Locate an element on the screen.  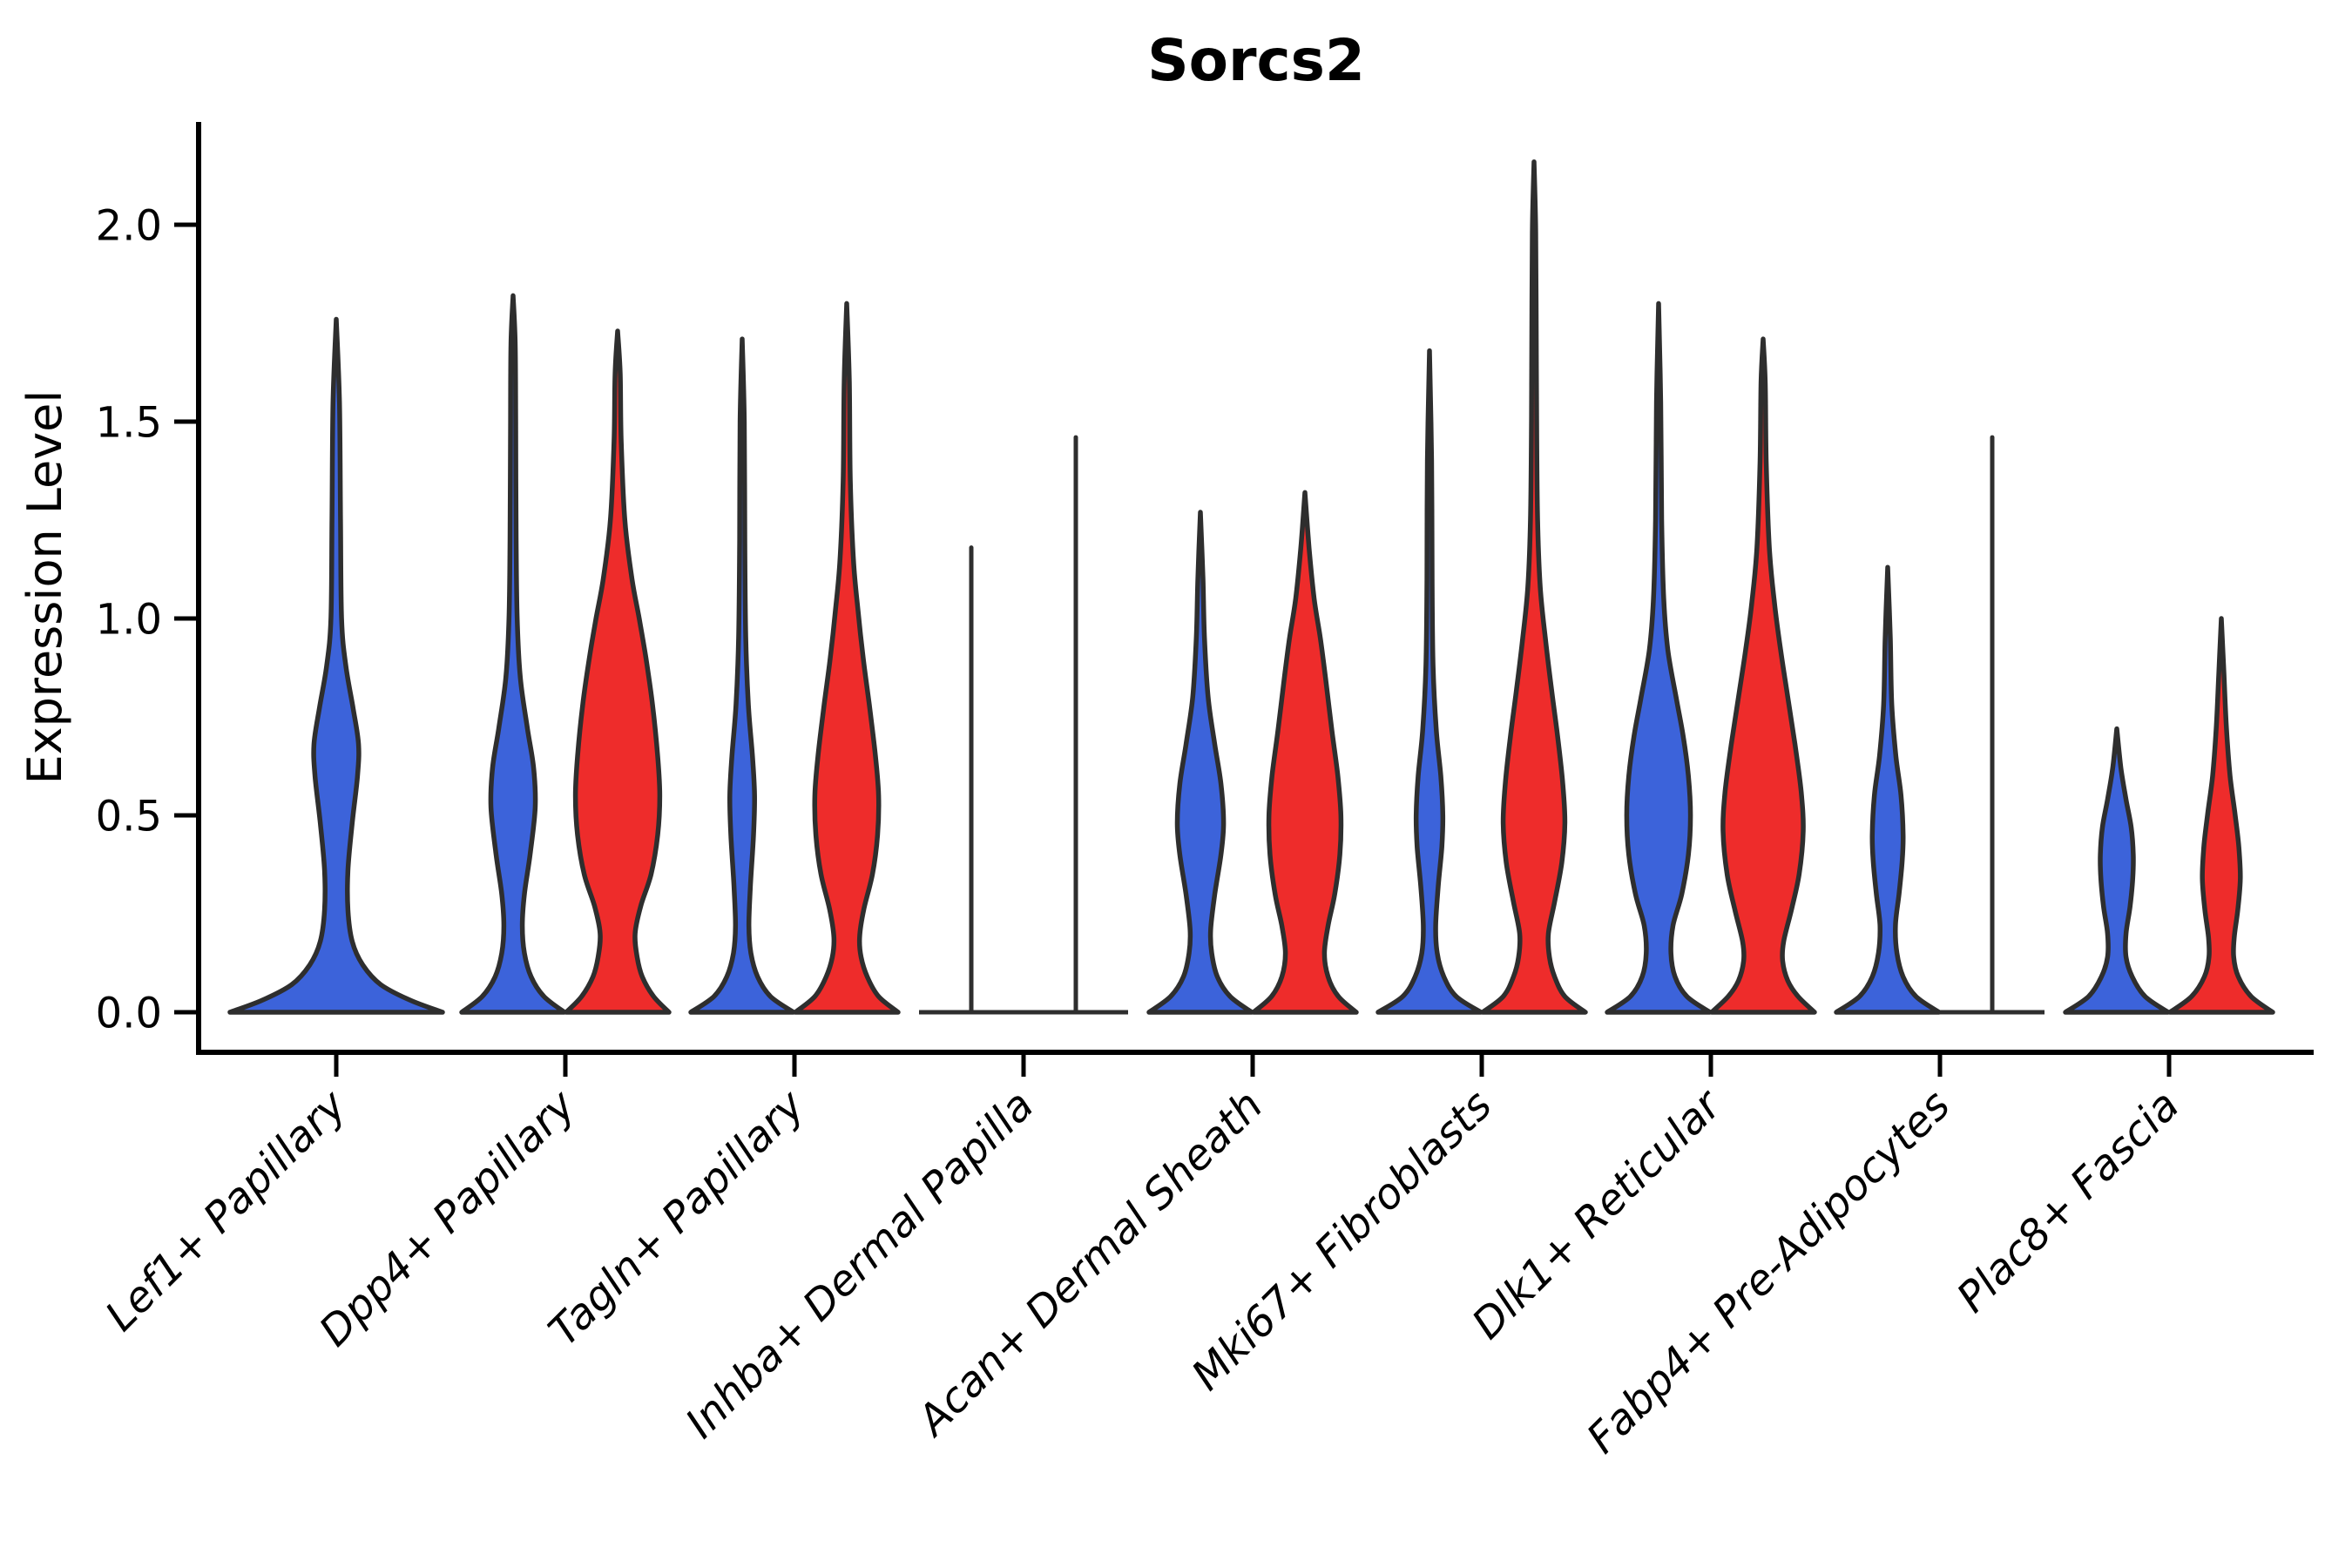
y-tick-label: 0.0 is located at coordinates (129, 1013).